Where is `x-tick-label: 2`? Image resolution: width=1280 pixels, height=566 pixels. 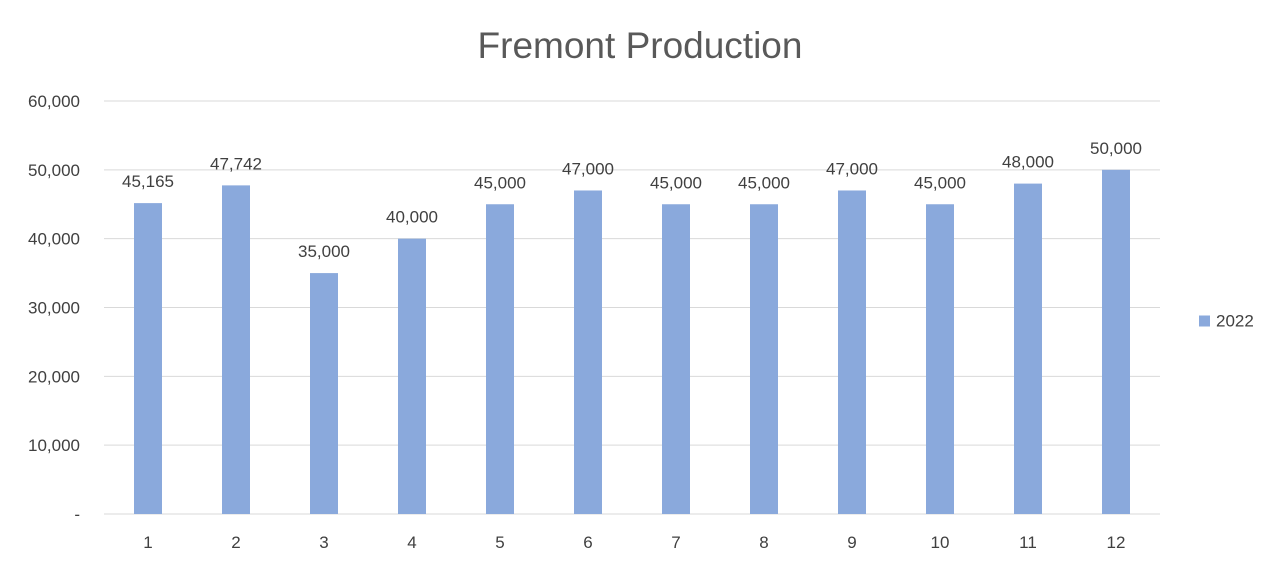
x-tick-label: 2 is located at coordinates (235, 542).